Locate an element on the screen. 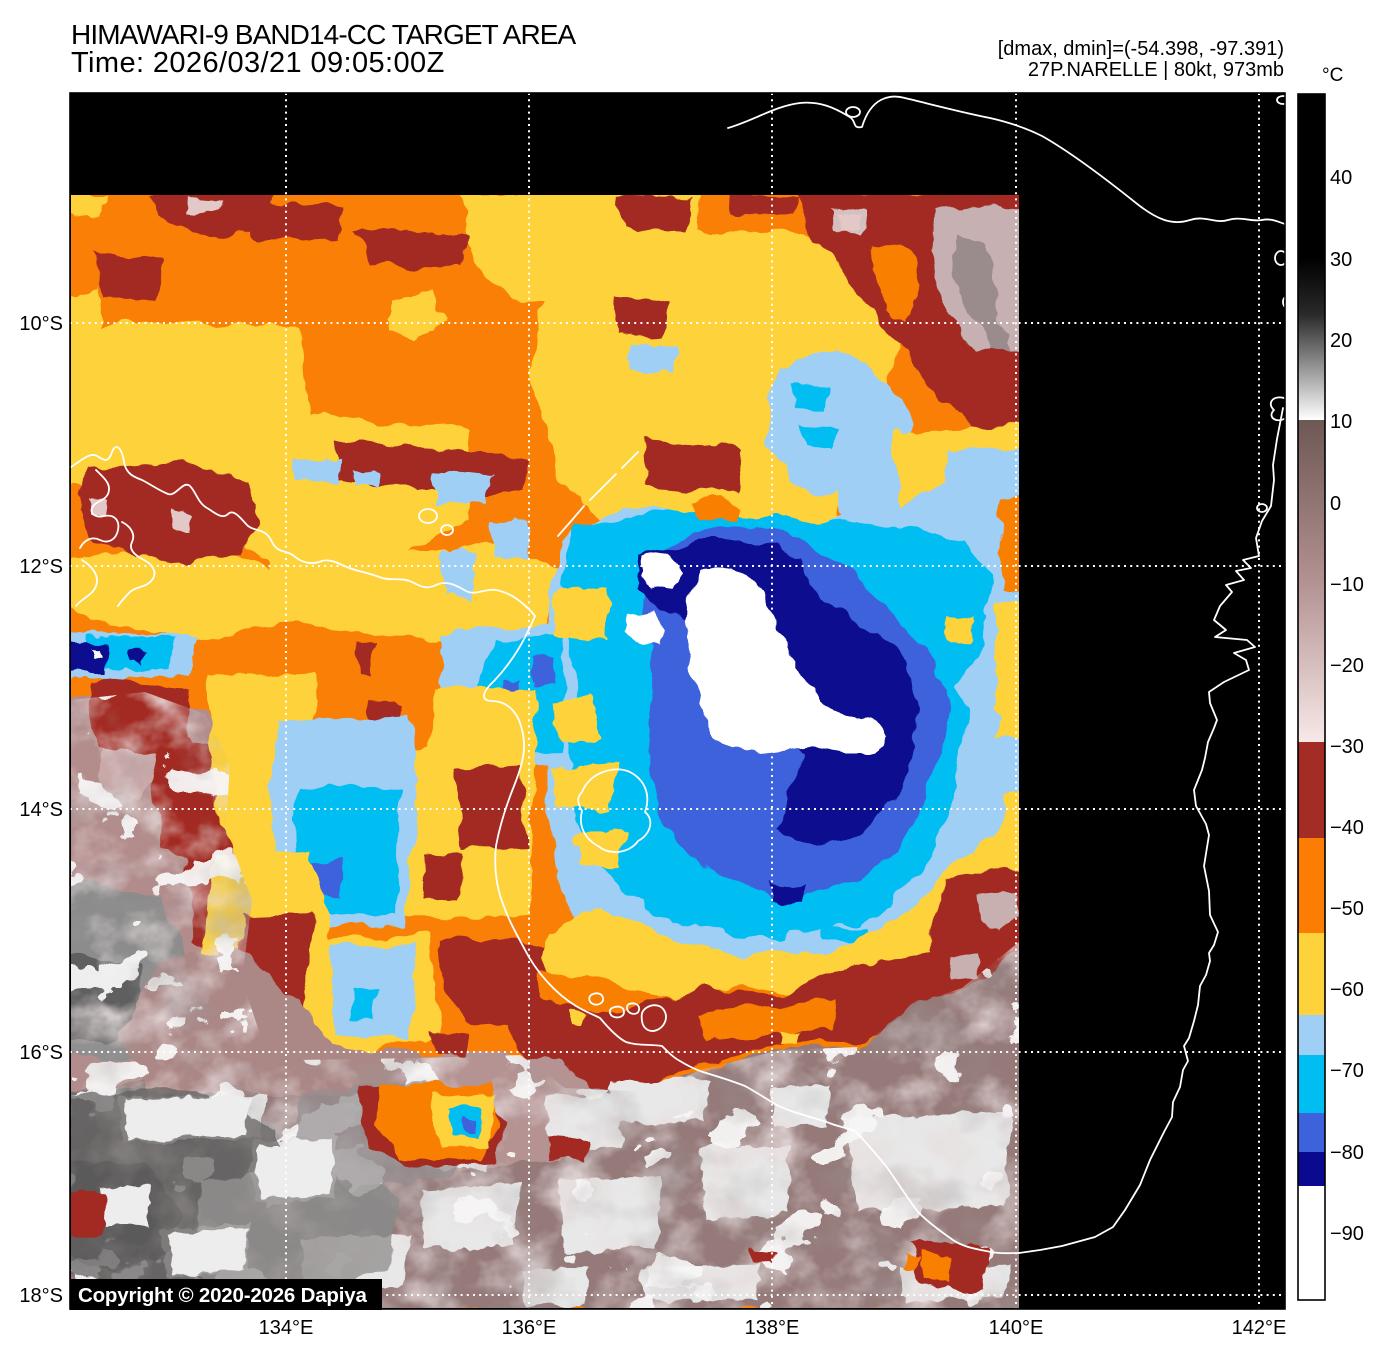 The height and width of the screenshot is (1359, 1388). svg-text: −30 is located at coordinates (1347, 747).